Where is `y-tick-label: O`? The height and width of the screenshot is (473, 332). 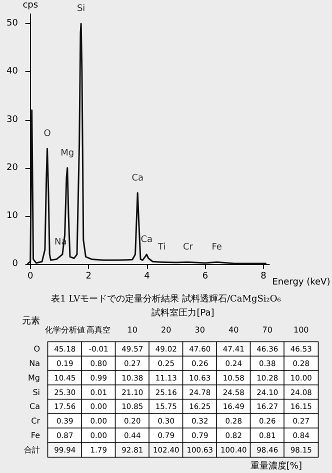
y-tick-label: O is located at coordinates (37, 349).